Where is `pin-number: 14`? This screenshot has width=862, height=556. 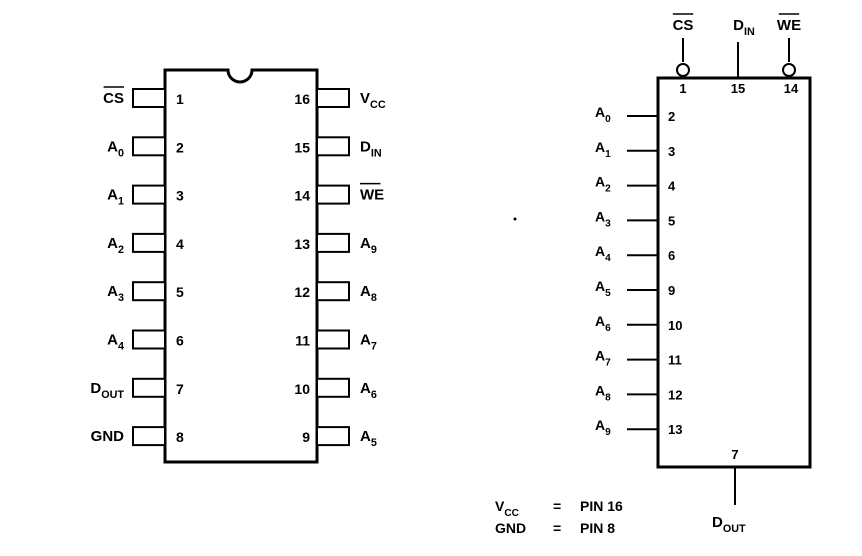 pin-number: 14 is located at coordinates (302, 196).